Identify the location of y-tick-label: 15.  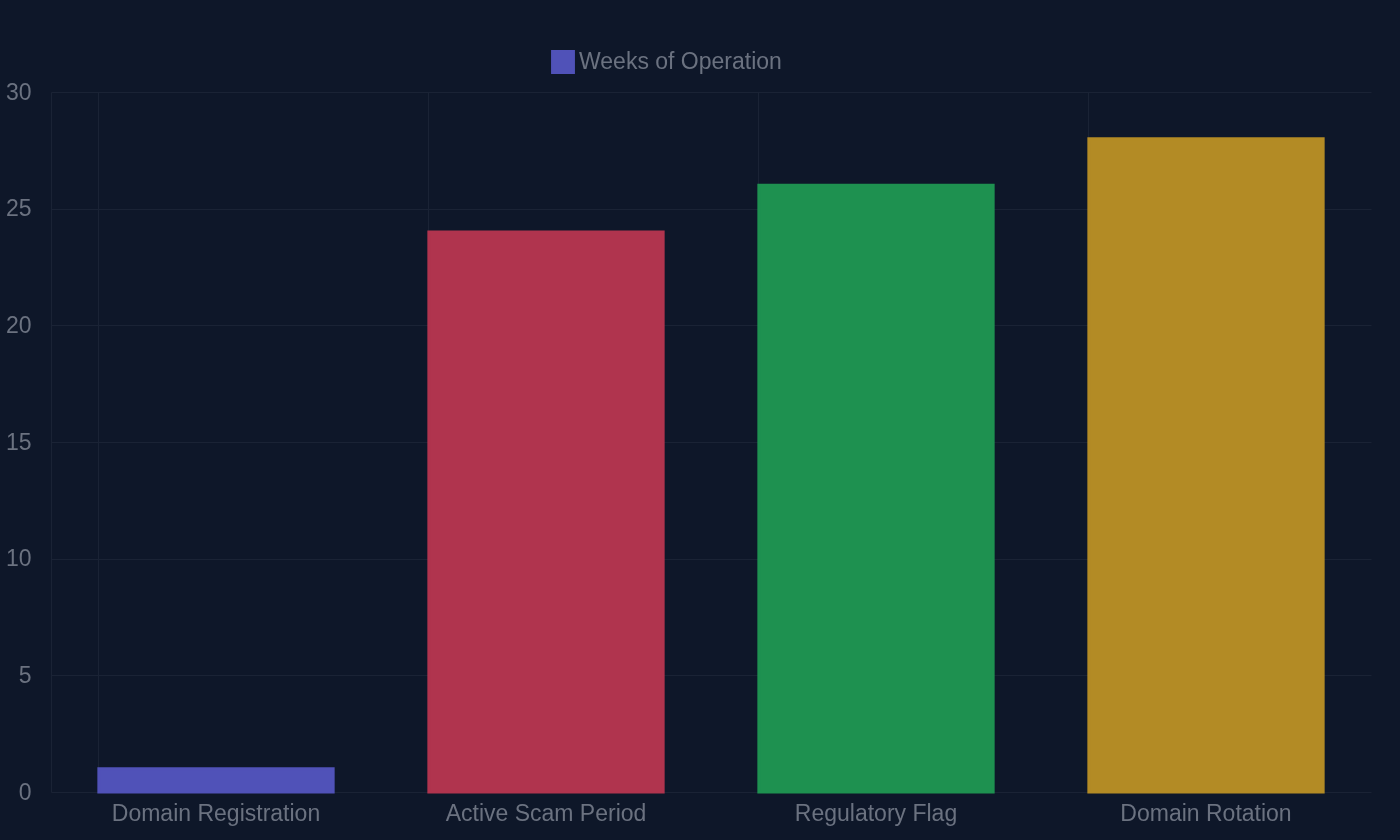
(18, 441).